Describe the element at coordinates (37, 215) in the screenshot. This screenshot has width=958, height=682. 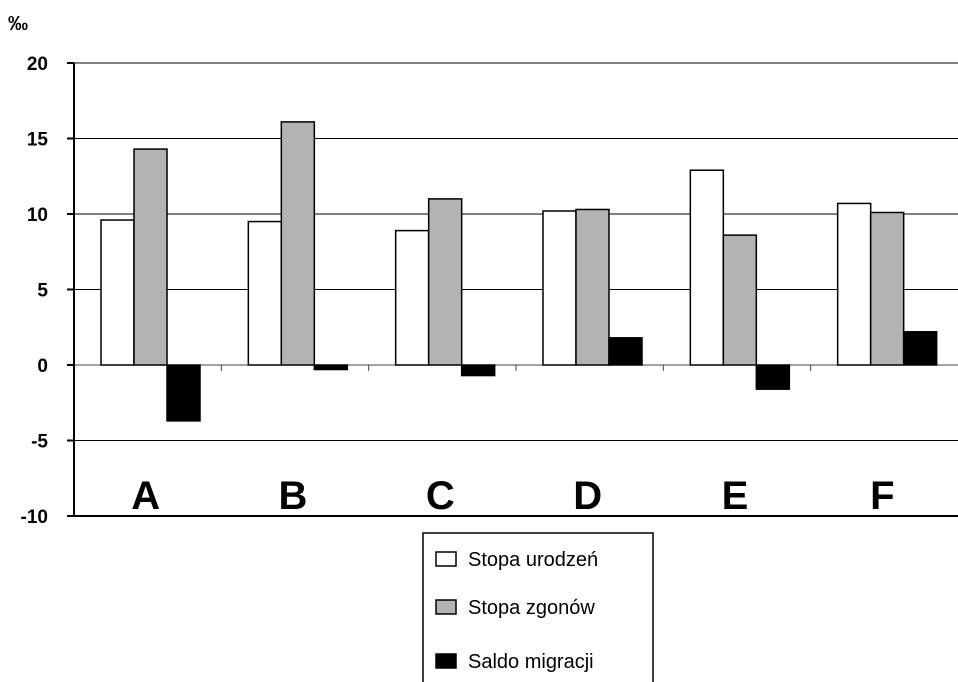
I see `y-tick-label: 10` at that location.